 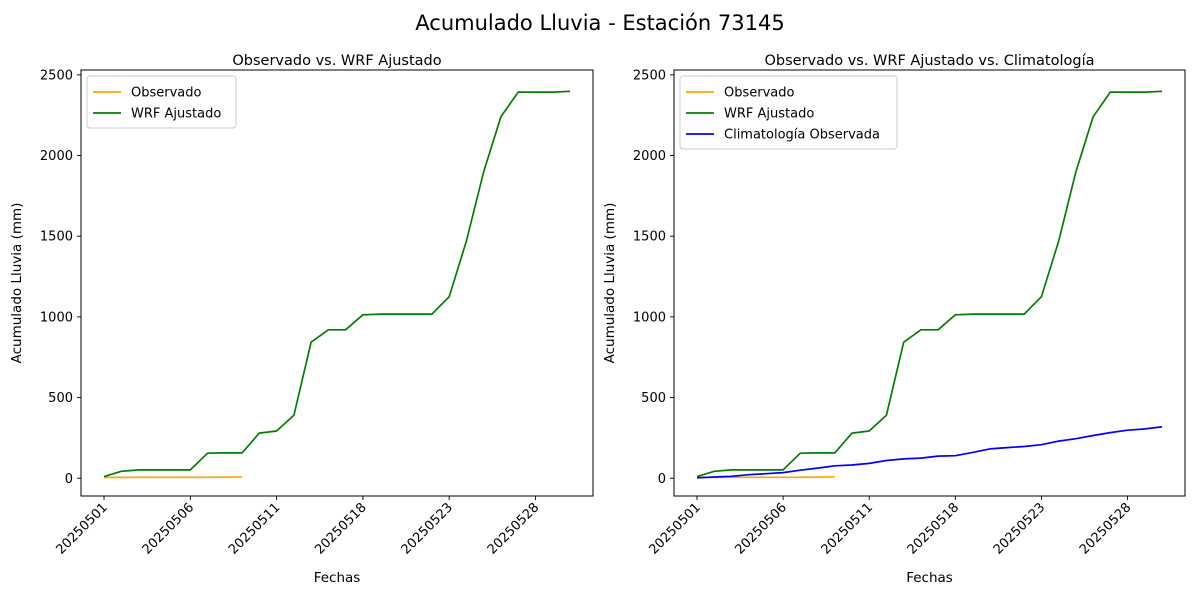 I want to click on legend-label: Climatología Observada, so click(x=802, y=135).